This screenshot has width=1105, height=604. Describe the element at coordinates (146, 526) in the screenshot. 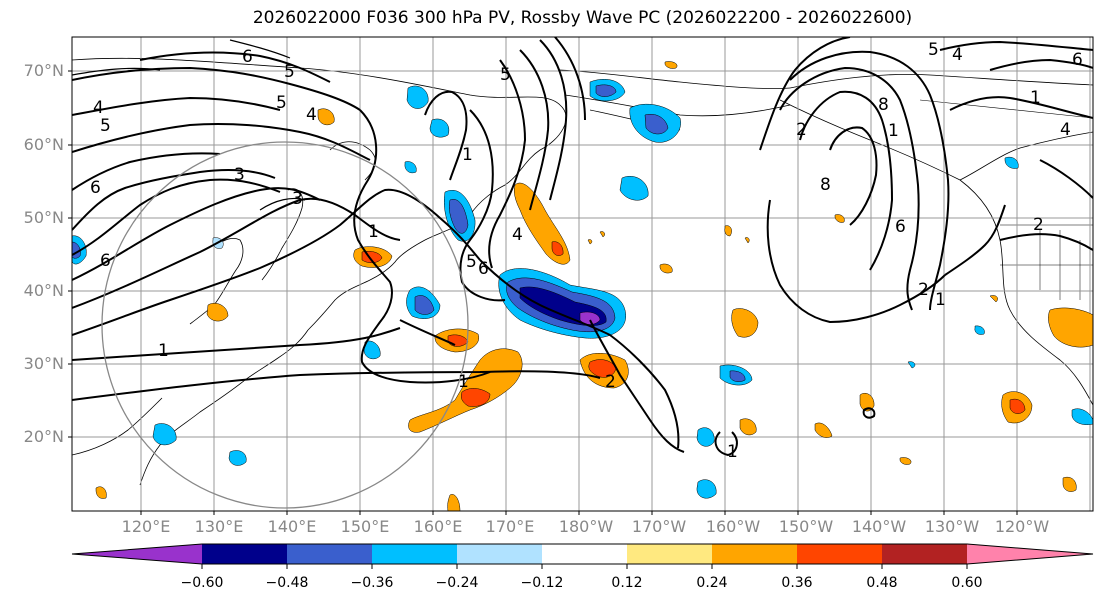

I see `lon-label: 120°E` at that location.